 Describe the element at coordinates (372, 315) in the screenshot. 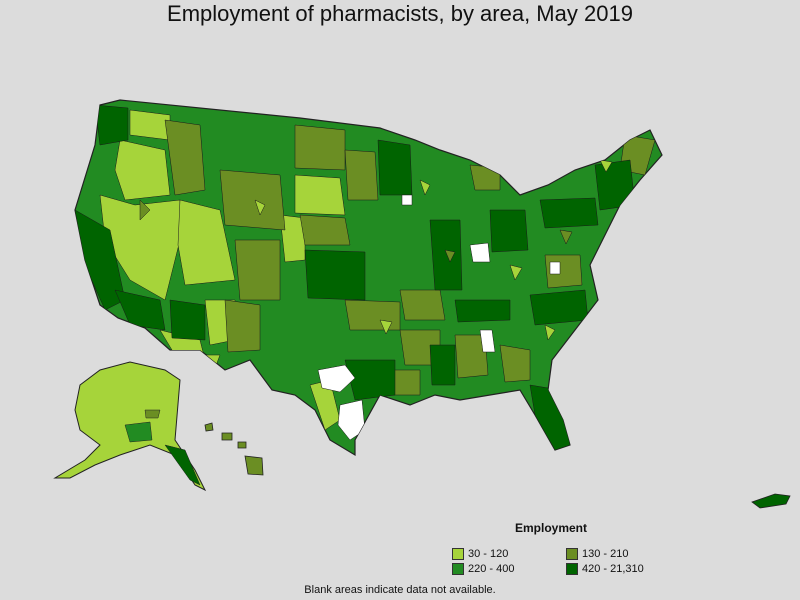

I see `region-oklahoma` at that location.